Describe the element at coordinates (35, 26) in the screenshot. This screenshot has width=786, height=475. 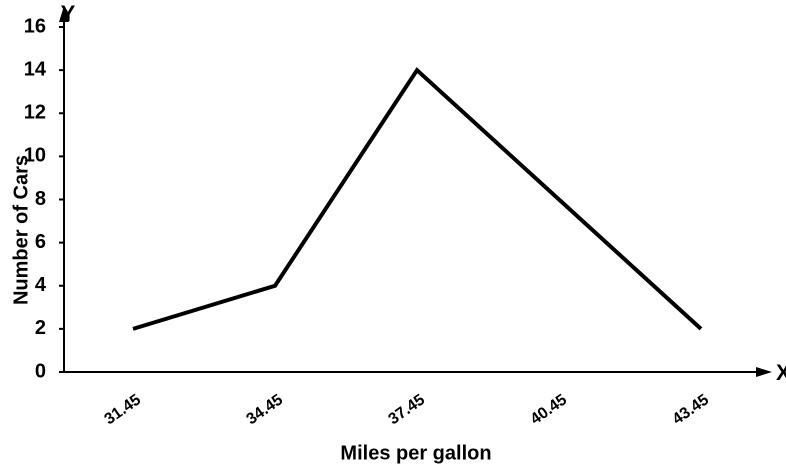
I see `y-tick-label: 16` at that location.